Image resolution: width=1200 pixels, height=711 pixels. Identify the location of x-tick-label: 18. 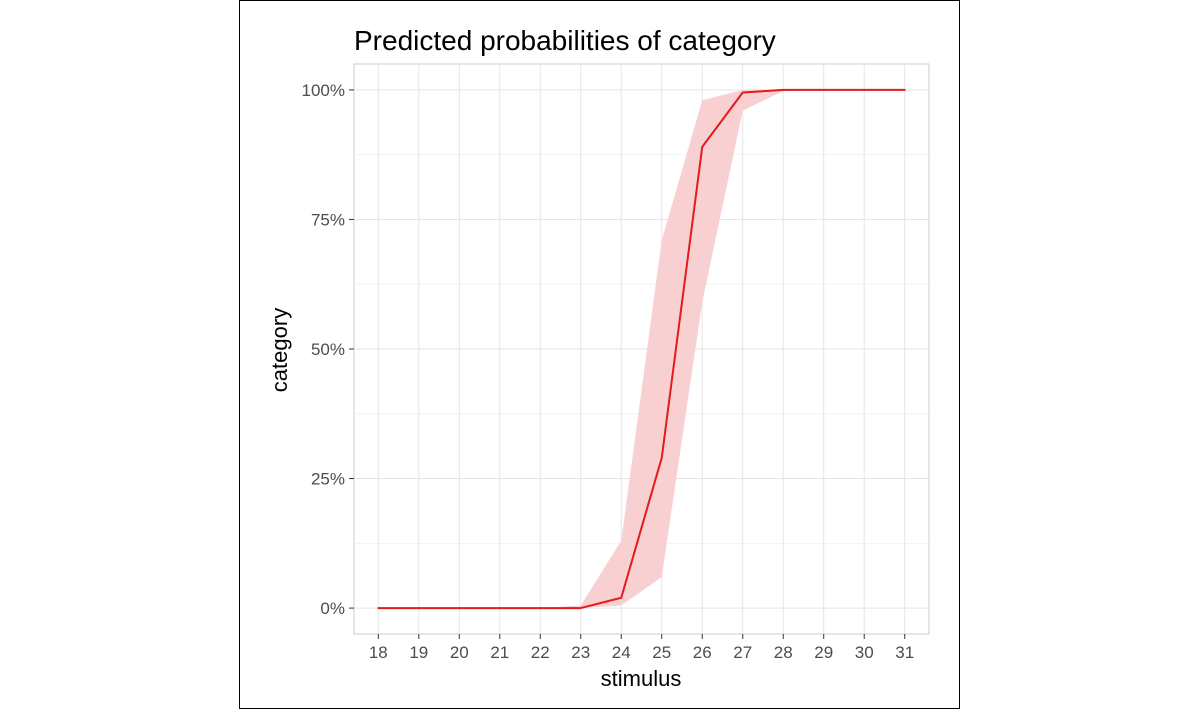
(378, 652).